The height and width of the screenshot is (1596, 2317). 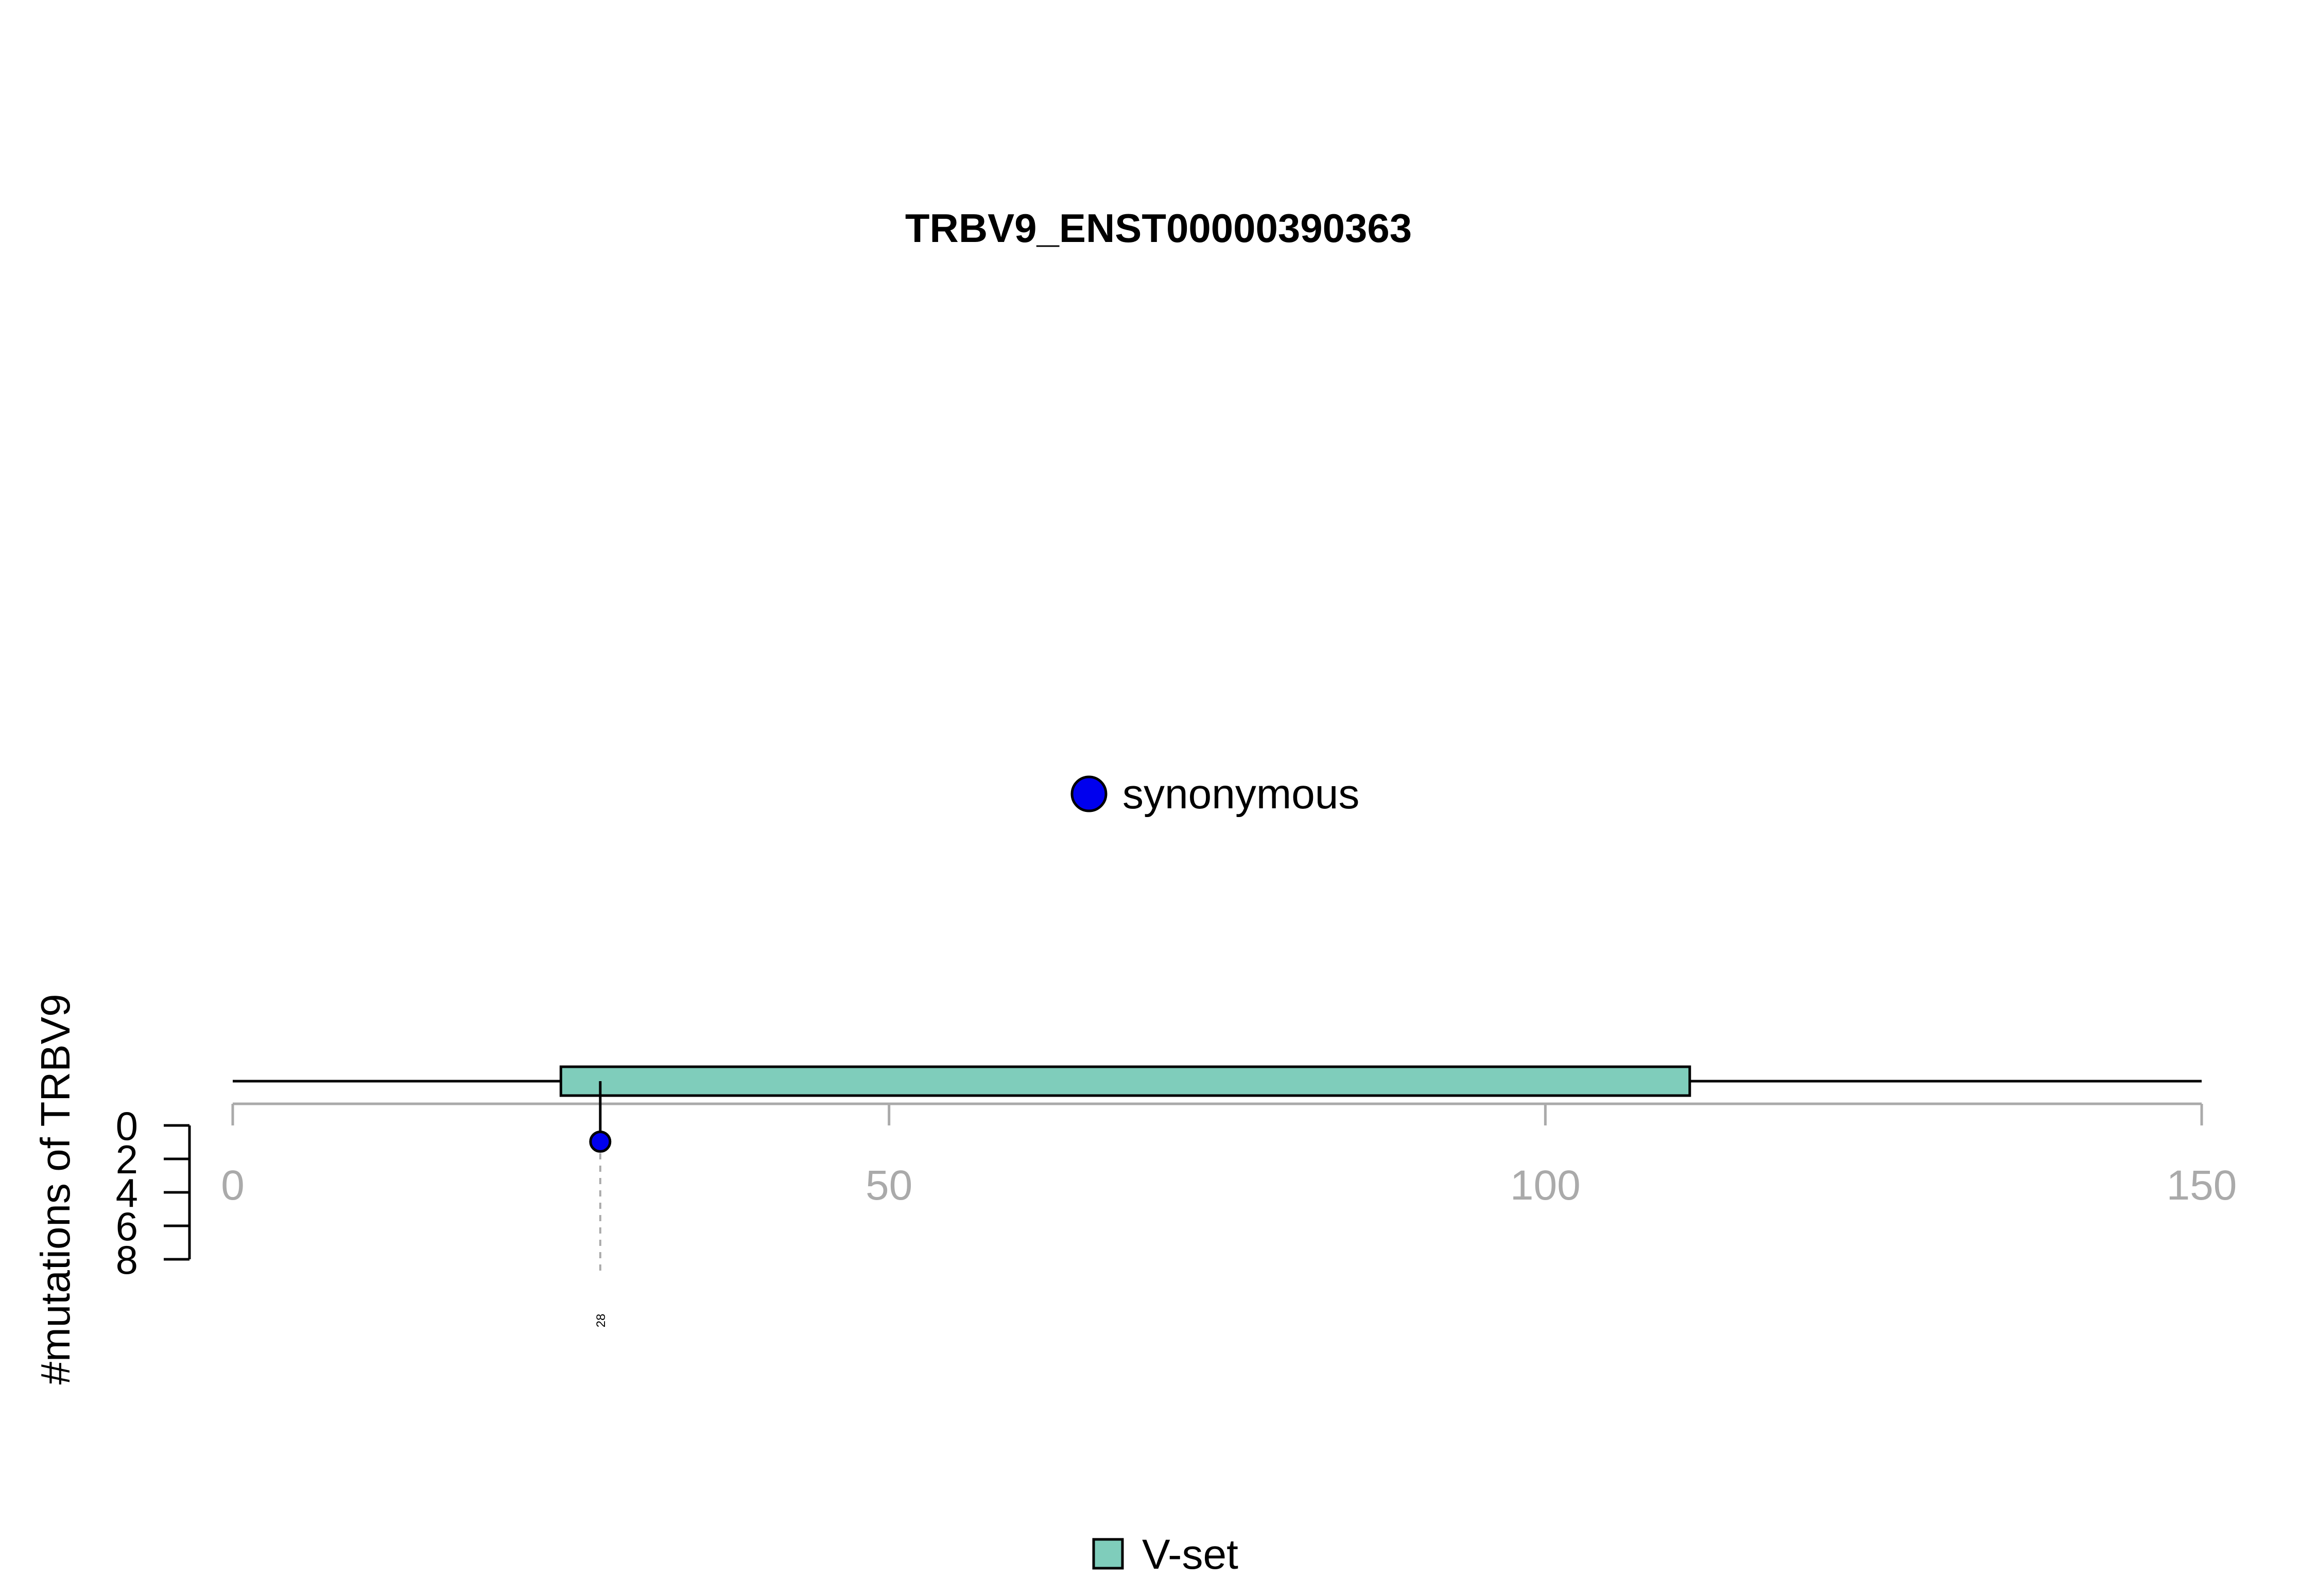 I want to click on y-tick-label-8: 8, so click(x=127, y=1260).